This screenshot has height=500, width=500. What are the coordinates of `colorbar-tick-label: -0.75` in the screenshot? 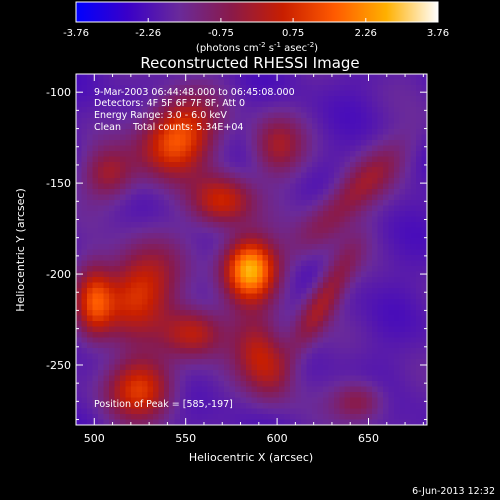 It's located at (221, 33).